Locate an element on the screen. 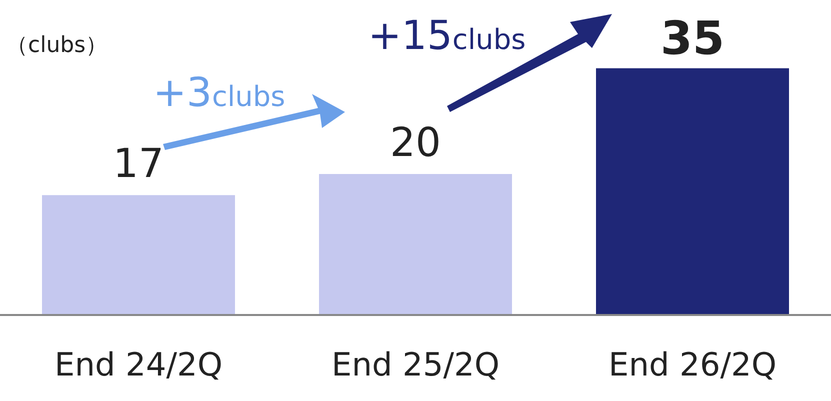  data-label: 20 is located at coordinates (415, 143).